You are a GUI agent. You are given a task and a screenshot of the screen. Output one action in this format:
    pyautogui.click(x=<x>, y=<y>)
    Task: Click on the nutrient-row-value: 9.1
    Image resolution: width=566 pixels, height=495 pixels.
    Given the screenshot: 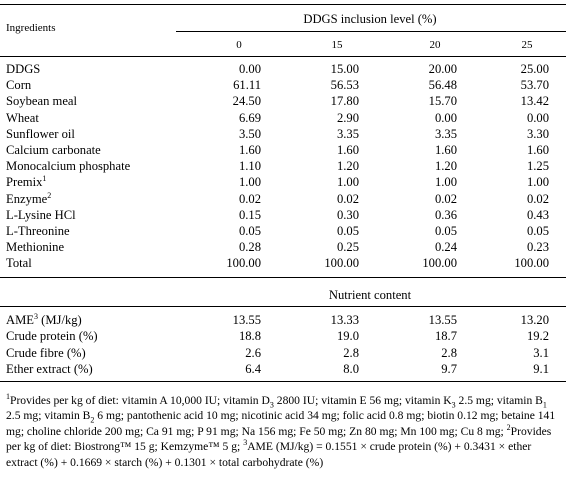 What is the action you would take?
    pyautogui.click(x=541, y=368)
    